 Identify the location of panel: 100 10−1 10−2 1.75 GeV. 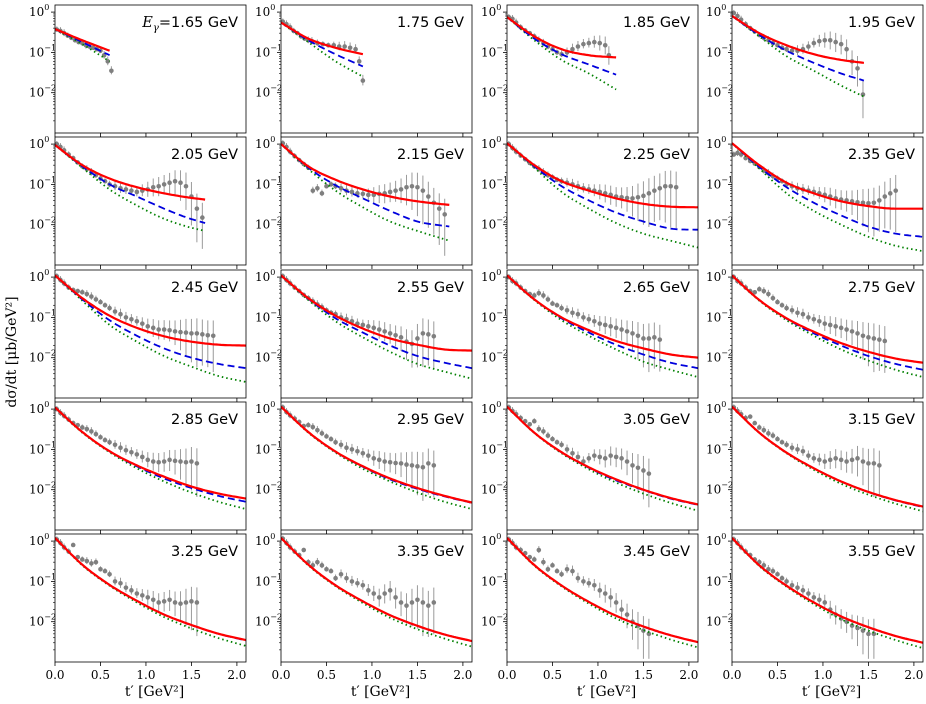
(364, 70).